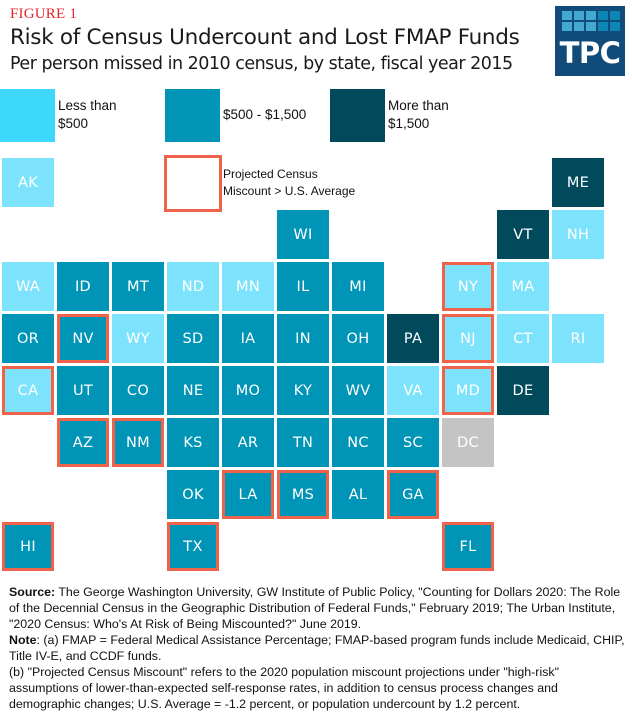 This screenshot has width=632, height=722. I want to click on state-label: LA, so click(248, 494).